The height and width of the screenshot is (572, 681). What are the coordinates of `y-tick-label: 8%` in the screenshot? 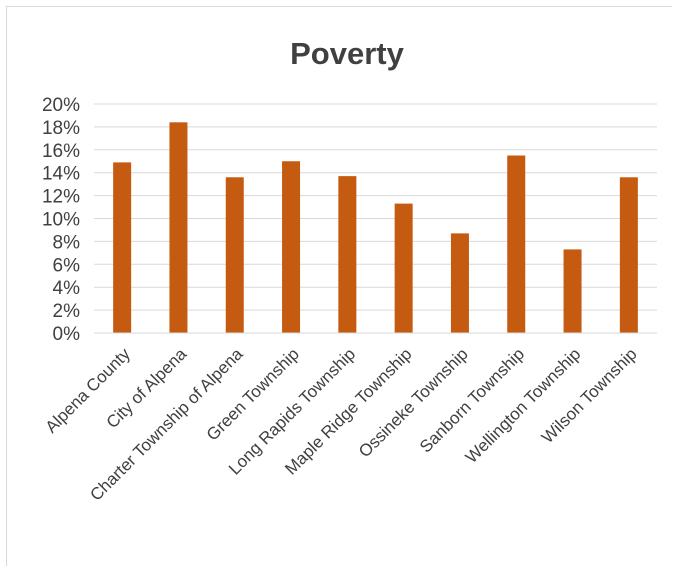 It's located at (67, 242).